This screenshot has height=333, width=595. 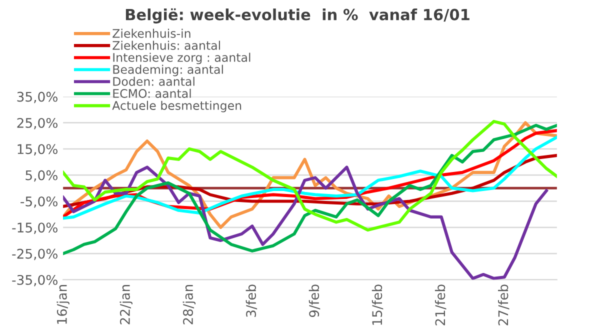 What do you see at coordinates (151, 33) in the screenshot?
I see `legend-label: Ziekenhuis-in` at bounding box center [151, 33].